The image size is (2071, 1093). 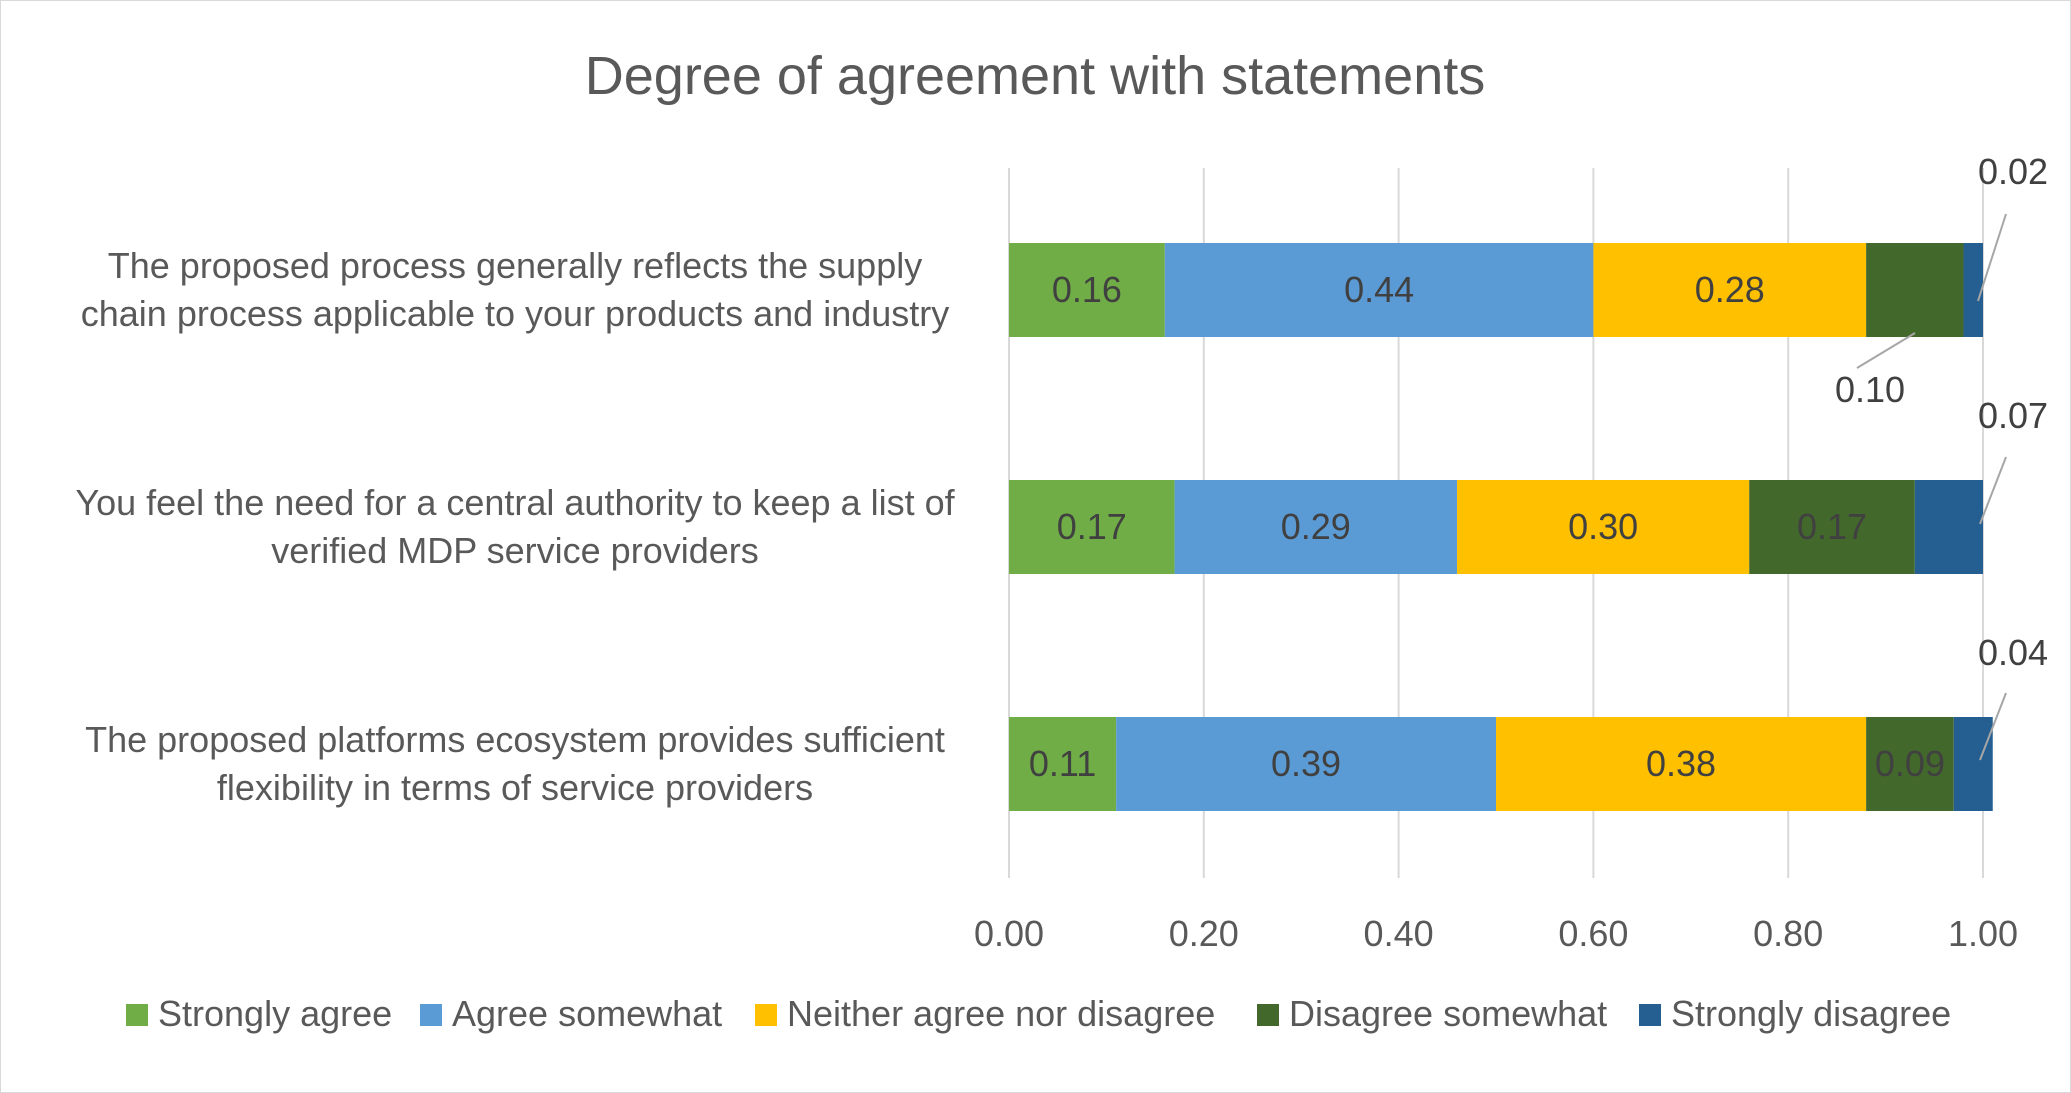 What do you see at coordinates (1788, 933) in the screenshot?
I see `x-tick-label: 0.80` at bounding box center [1788, 933].